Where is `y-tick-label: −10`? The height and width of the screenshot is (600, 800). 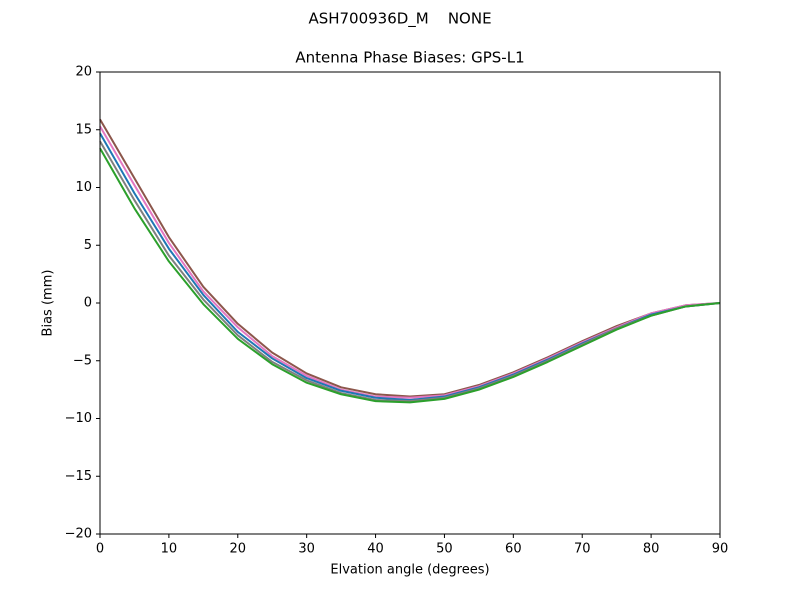
y-tick-label: −10 is located at coordinates (78, 418).